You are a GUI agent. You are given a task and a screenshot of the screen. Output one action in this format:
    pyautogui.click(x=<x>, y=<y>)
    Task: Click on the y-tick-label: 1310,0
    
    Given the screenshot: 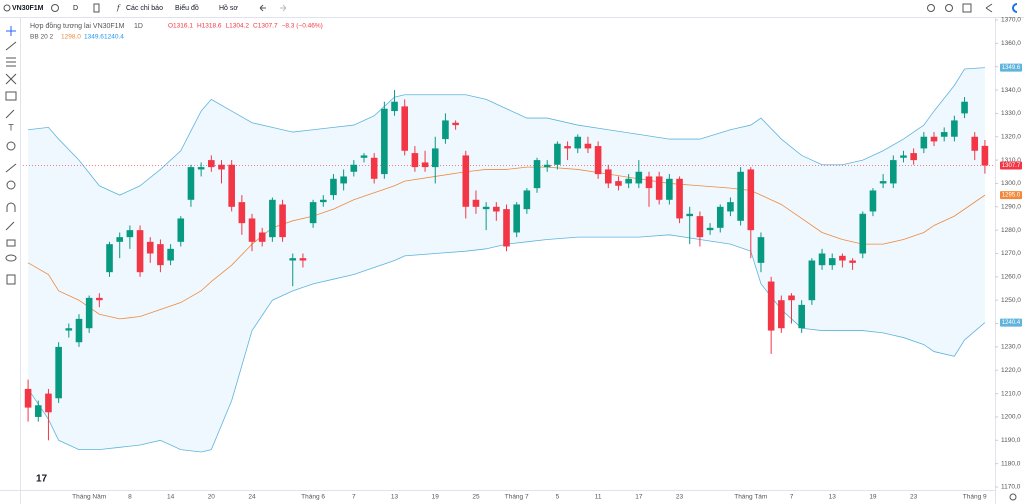 What is the action you would take?
    pyautogui.click(x=1011, y=160)
    